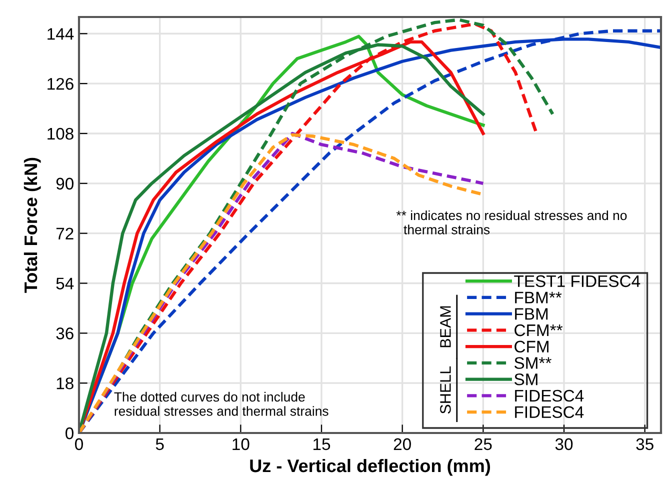 Image resolution: width=666 pixels, height=481 pixels. What do you see at coordinates (577, 281) in the screenshot?
I see `legend-label: TEST1 FIDESC4` at bounding box center [577, 281].